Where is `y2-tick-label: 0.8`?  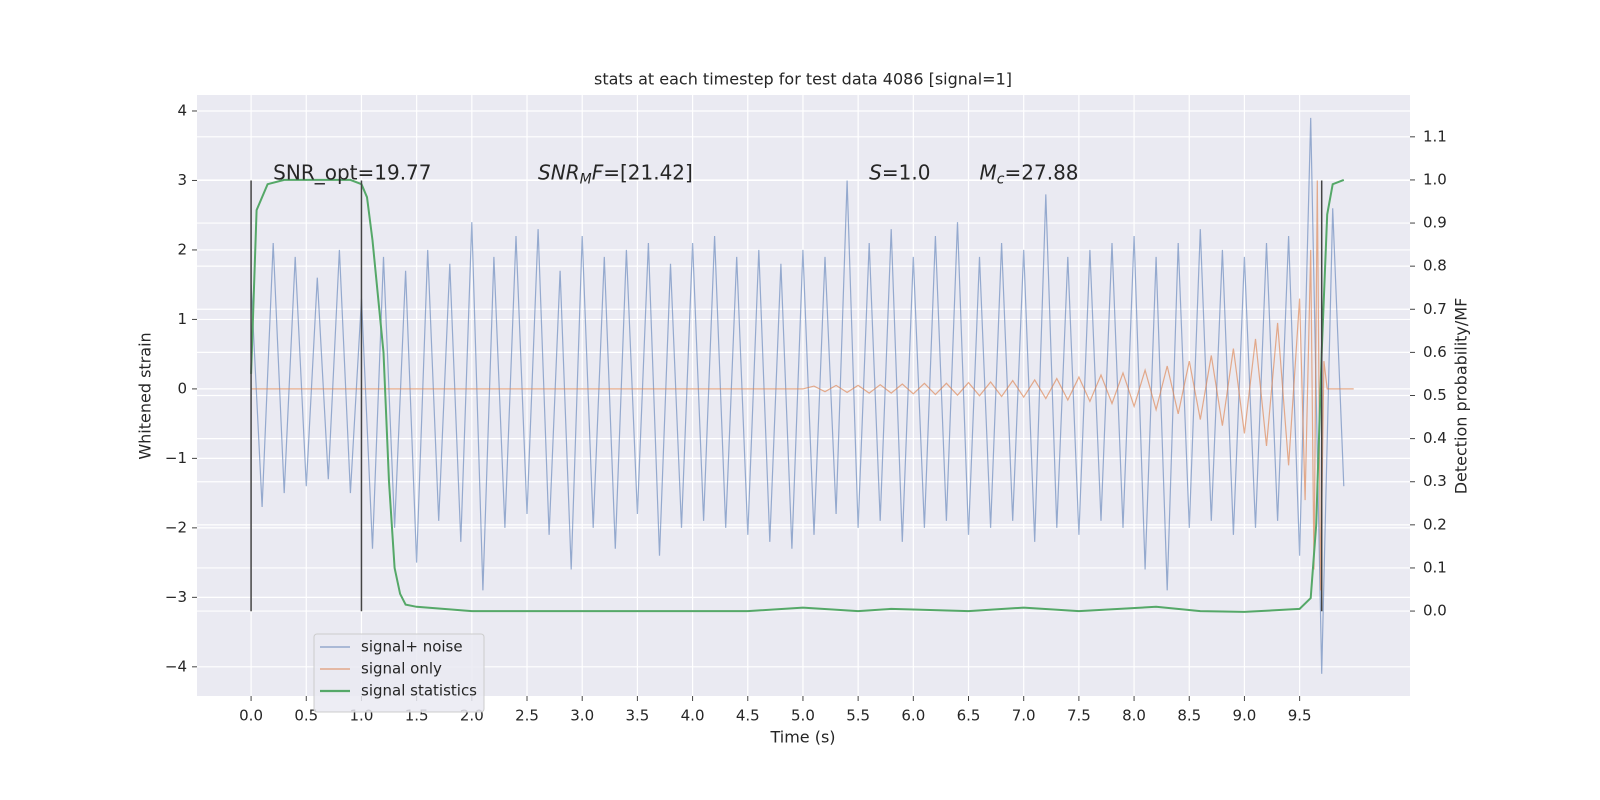 y2-tick-label: 0.8 is located at coordinates (1435, 266).